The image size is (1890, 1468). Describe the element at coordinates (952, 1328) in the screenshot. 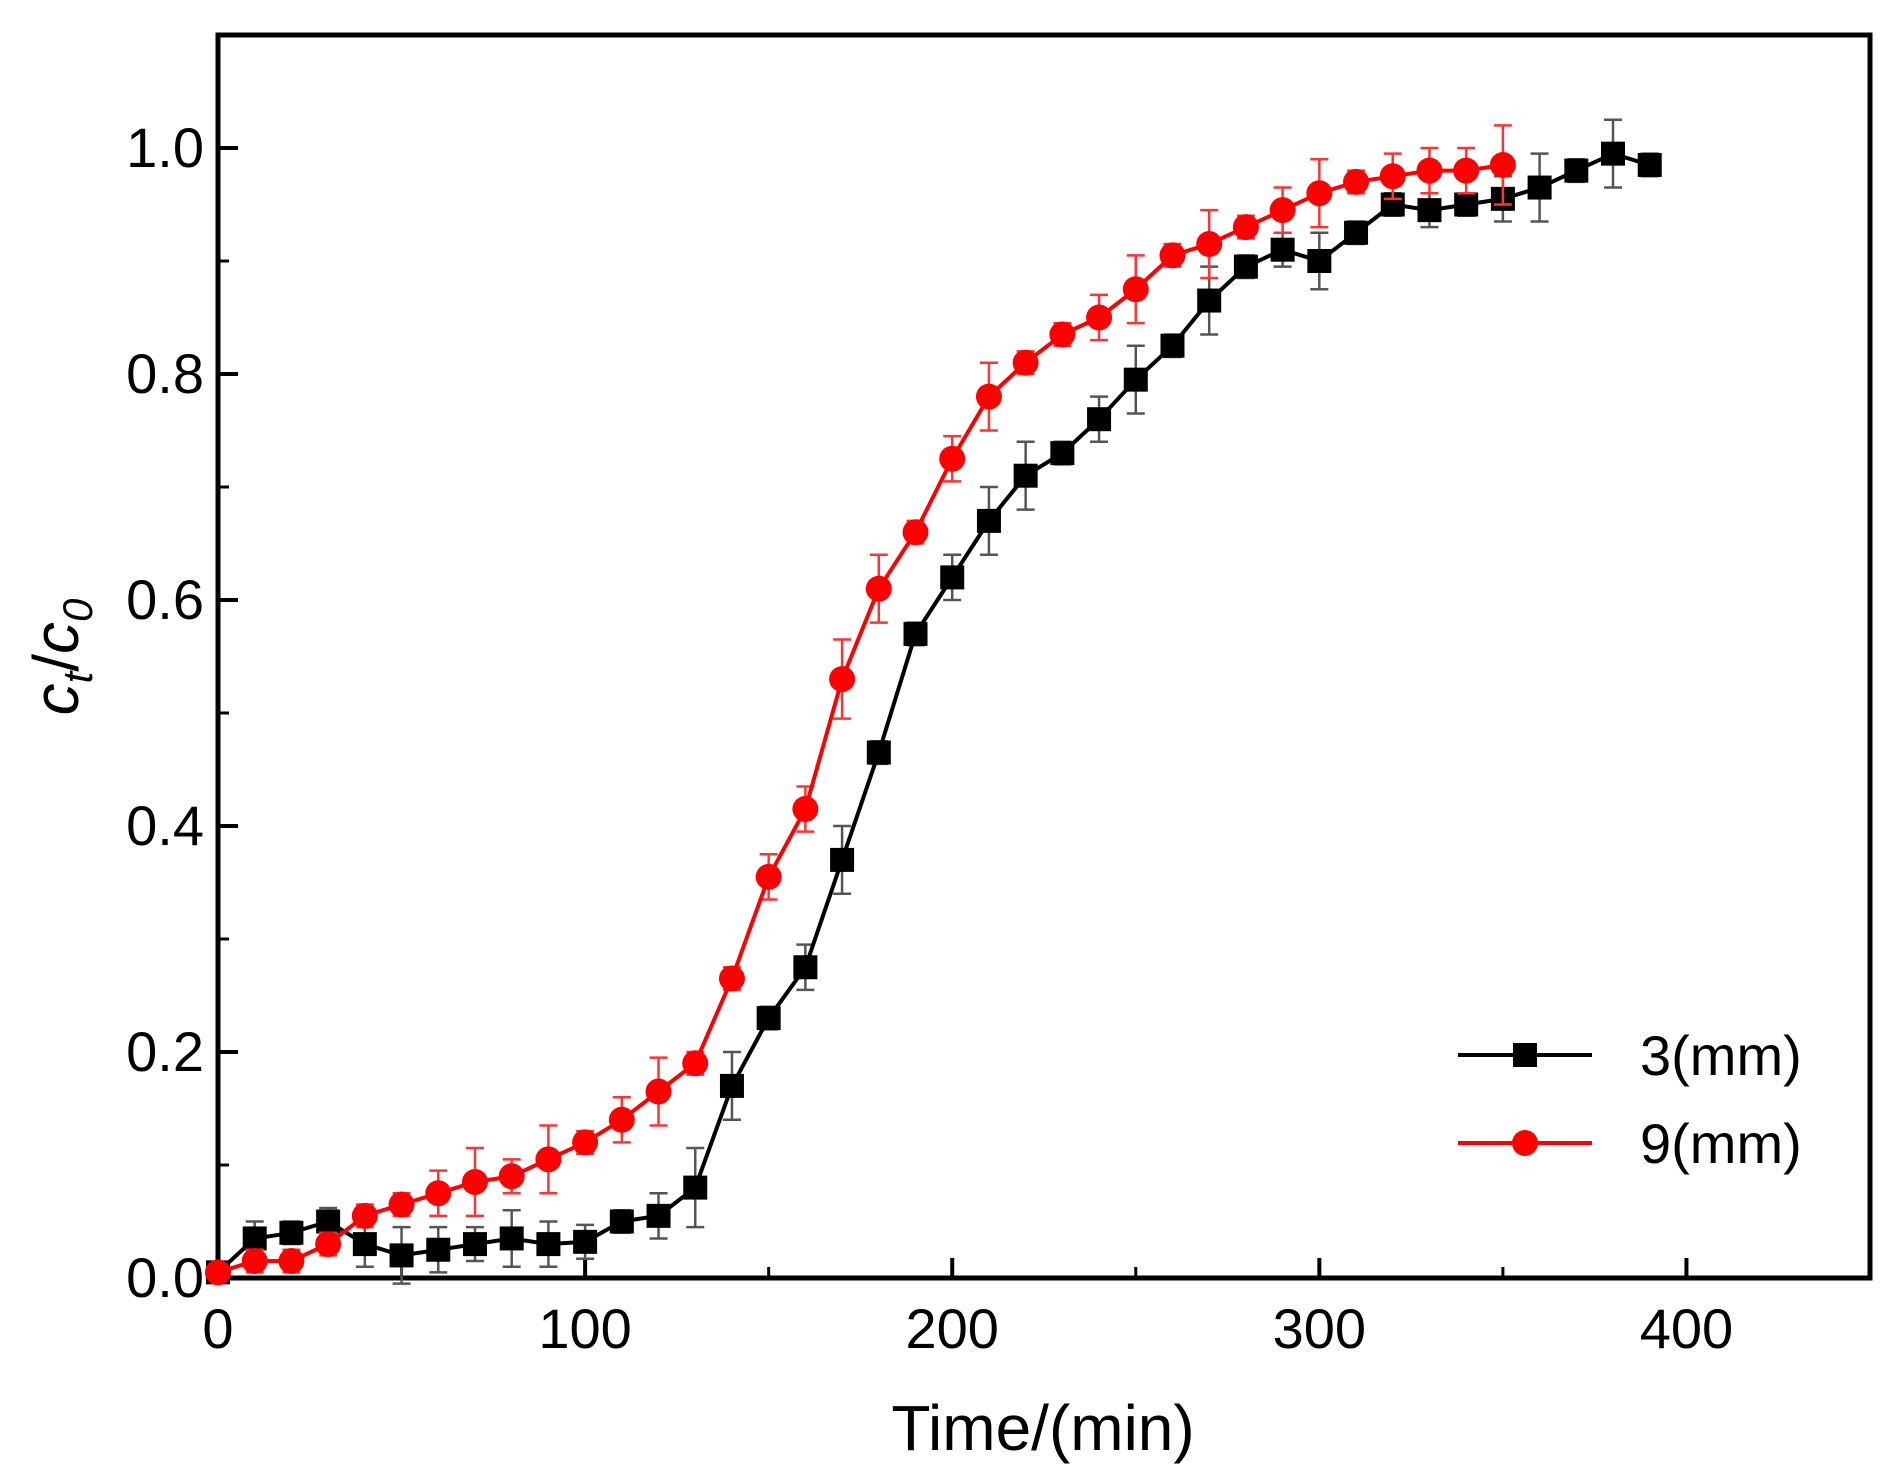

I see `x-tick-label: 200` at that location.